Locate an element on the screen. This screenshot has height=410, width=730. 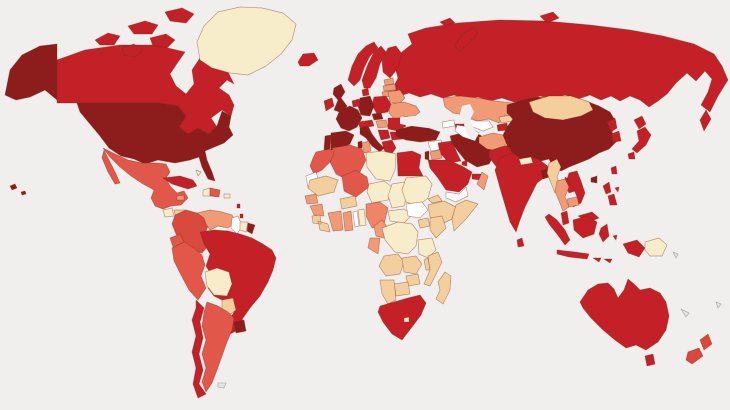
region-mozambique is located at coordinates (433, 269).